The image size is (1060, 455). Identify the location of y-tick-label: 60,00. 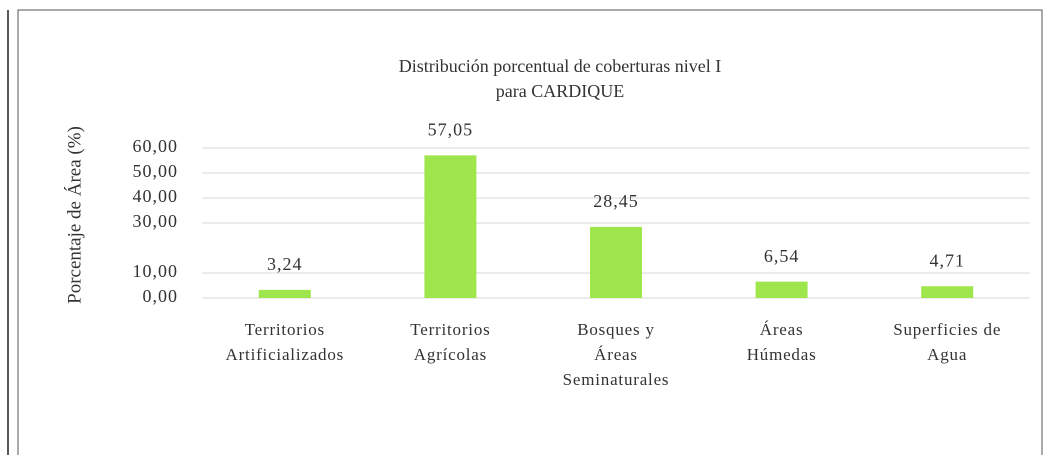
(156, 146).